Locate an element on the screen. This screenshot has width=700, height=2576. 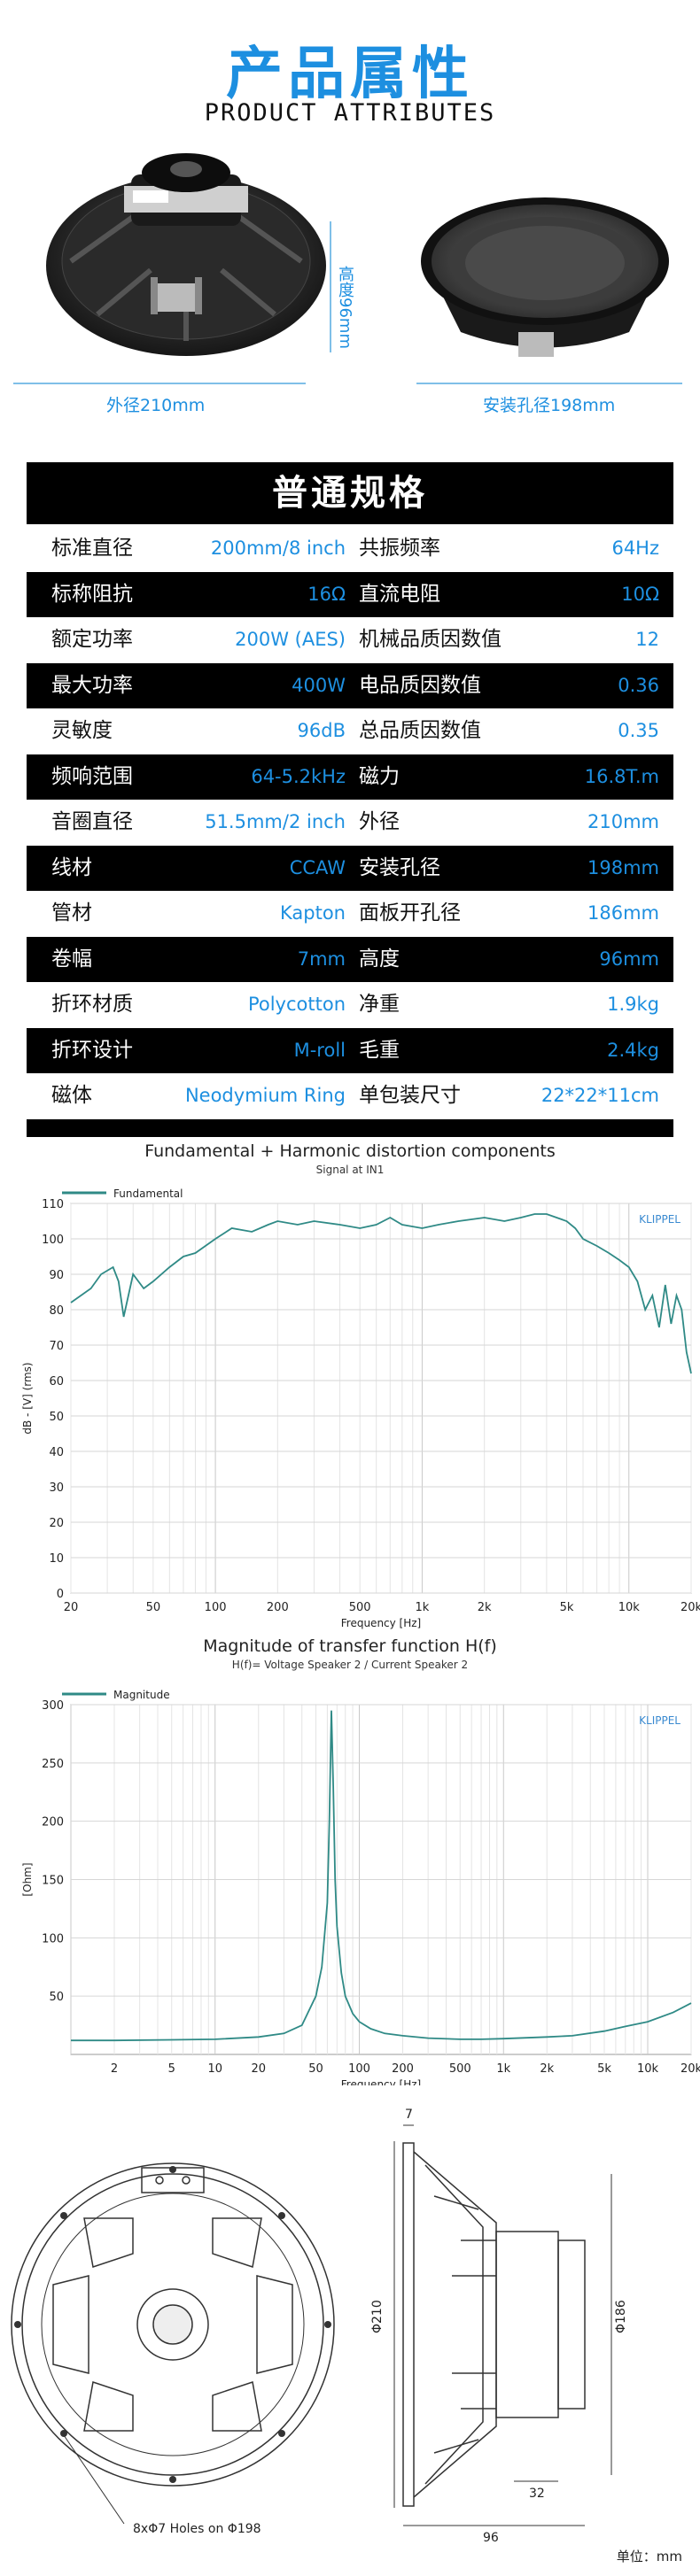
speaker-back-photo is located at coordinates (186, 254).